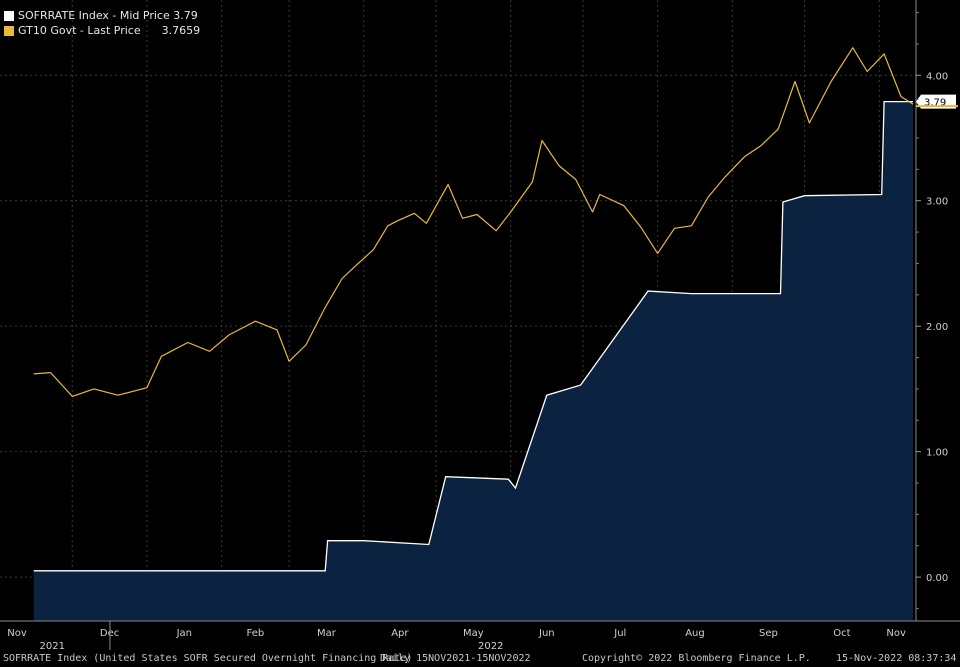 The image size is (960, 667). I want to click on legend-swatch-gt10, so click(9, 30).